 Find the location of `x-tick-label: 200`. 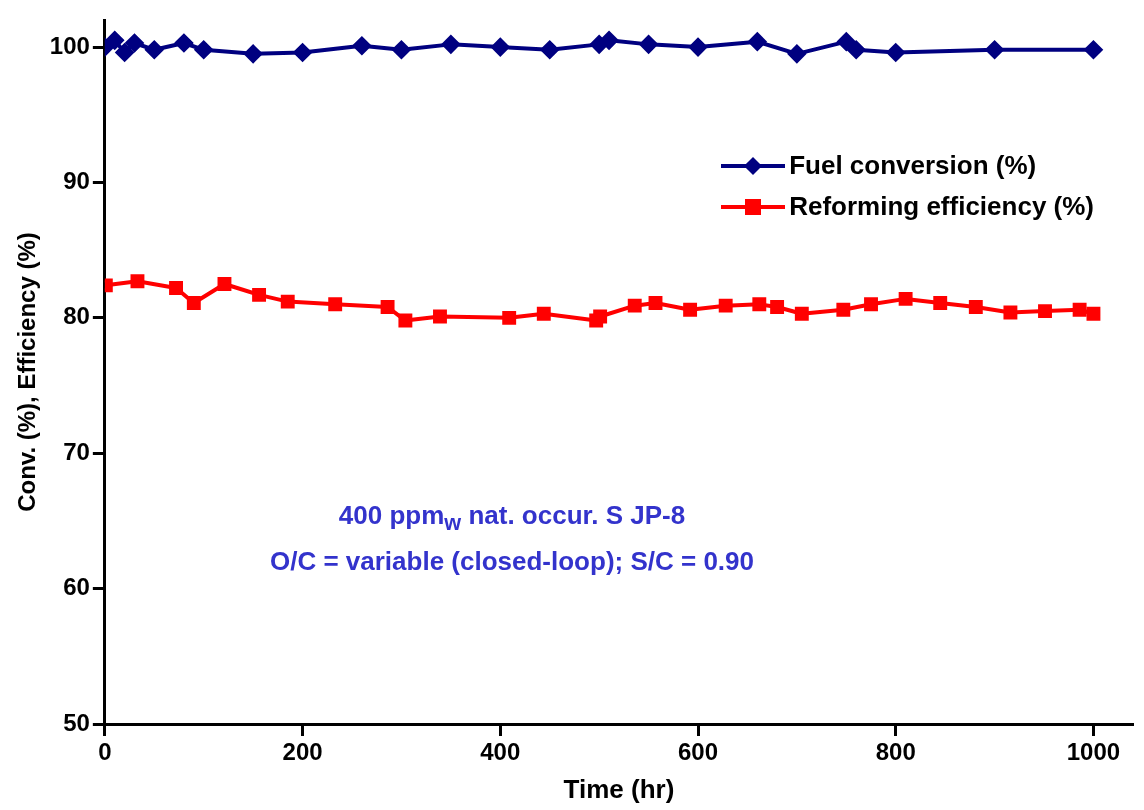

x-tick-label: 200 is located at coordinates (302, 752).